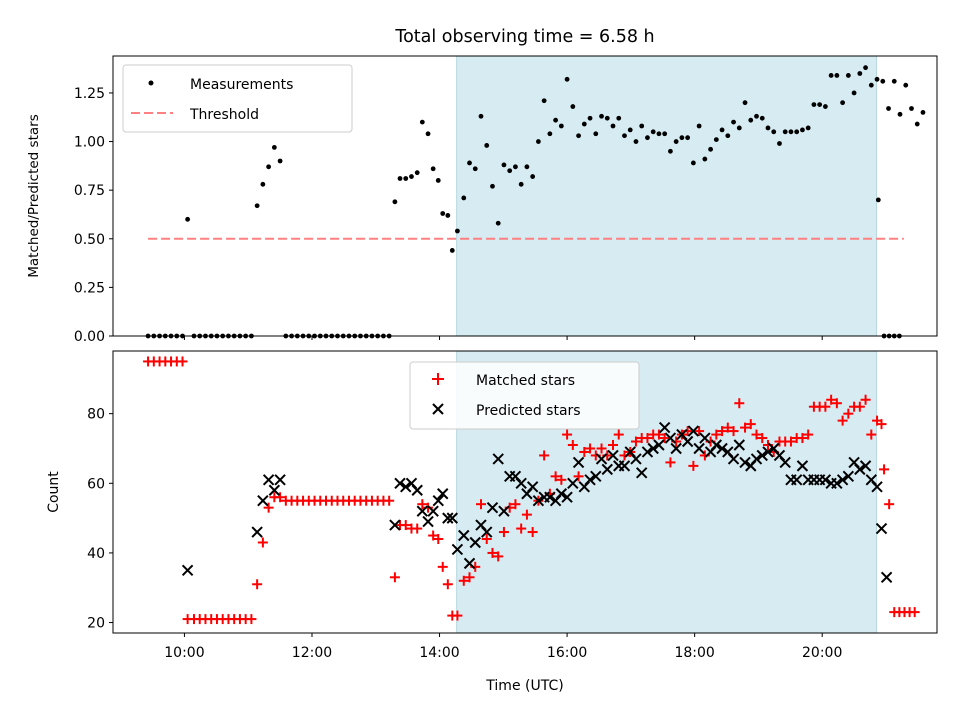 This screenshot has height=720, width=960. What do you see at coordinates (524, 395) in the screenshot?
I see `bottom-legend-box` at bounding box center [524, 395].